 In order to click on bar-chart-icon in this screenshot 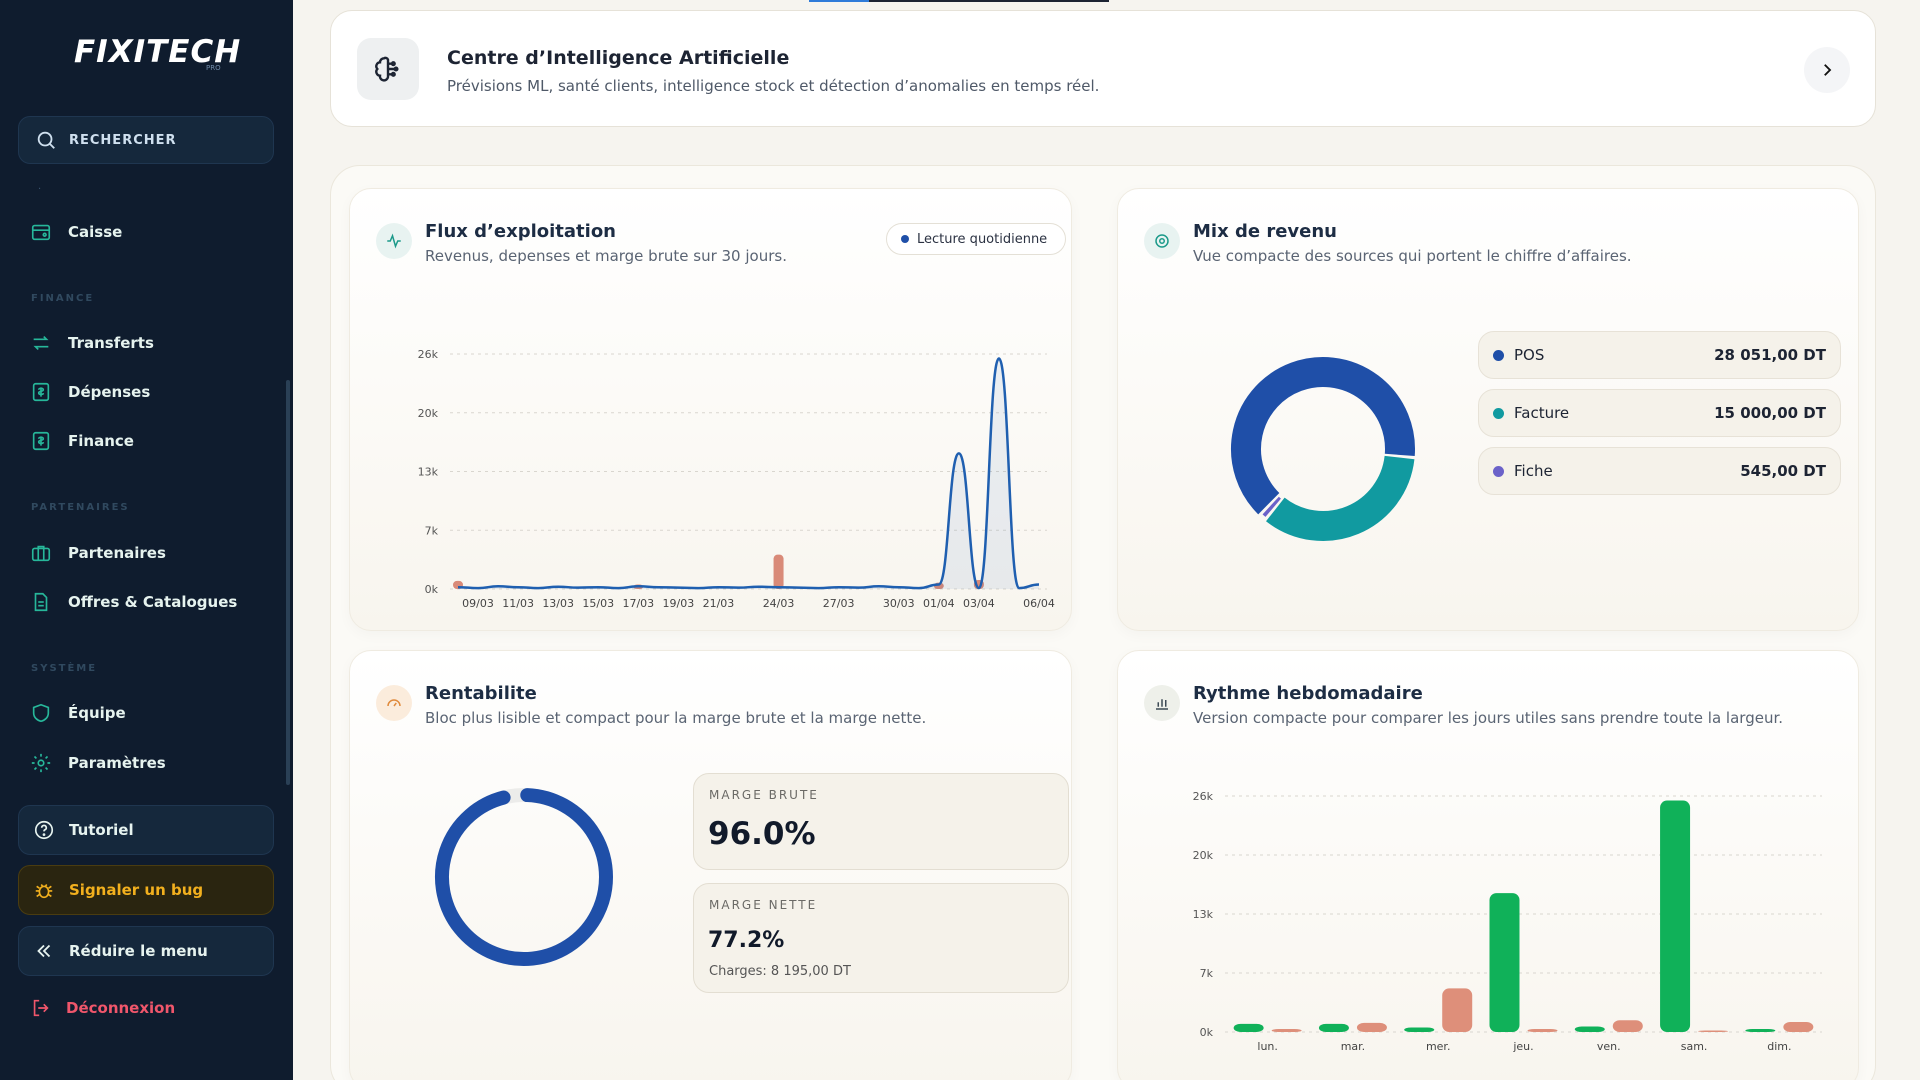, I will do `click(1162, 703)`.